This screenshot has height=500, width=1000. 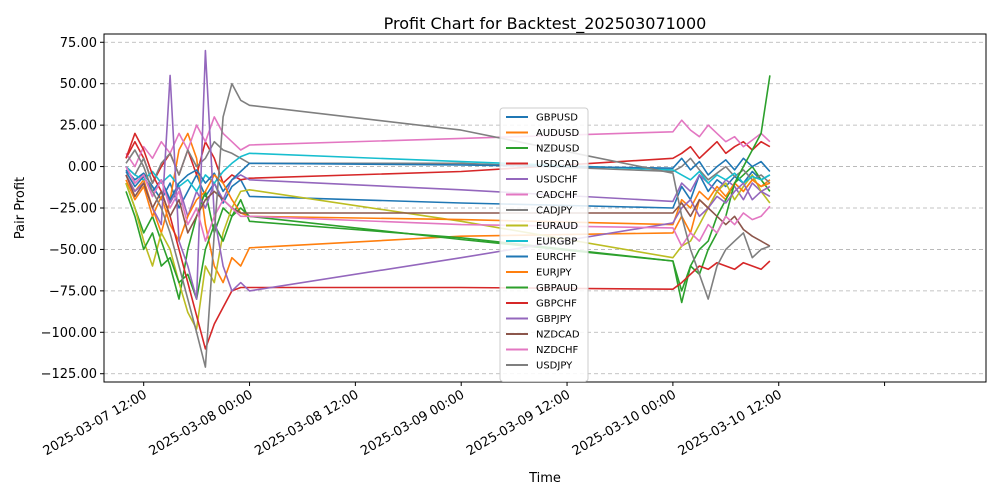 I want to click on y-tick-label: −75.00, so click(x=73, y=291).